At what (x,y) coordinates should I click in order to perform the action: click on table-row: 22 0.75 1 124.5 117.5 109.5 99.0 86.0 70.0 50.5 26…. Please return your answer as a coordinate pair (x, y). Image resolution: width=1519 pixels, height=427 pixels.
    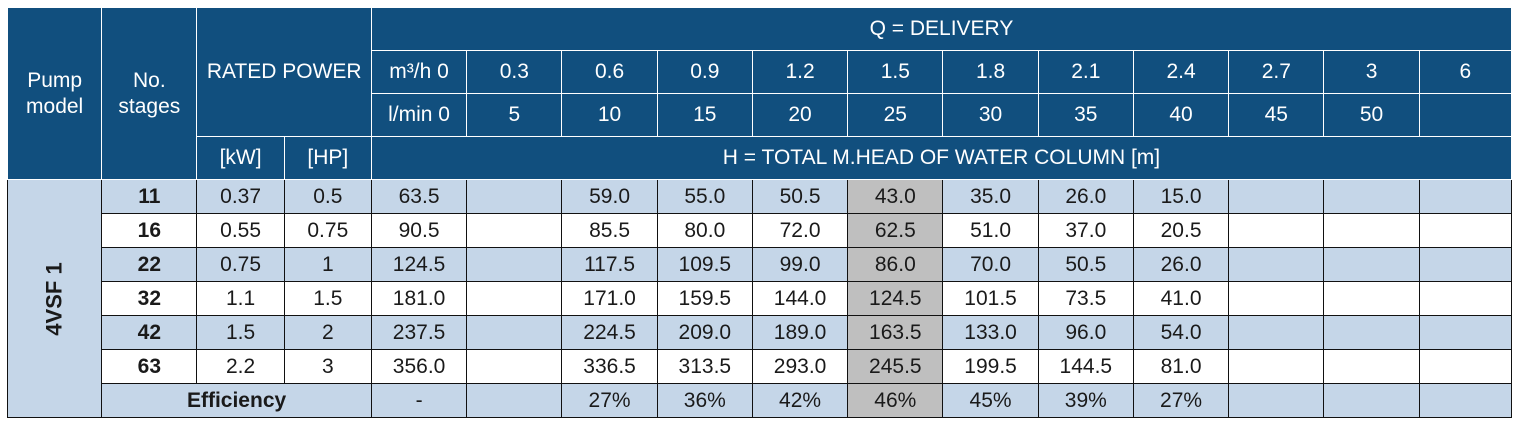
    Looking at the image, I should click on (760, 264).